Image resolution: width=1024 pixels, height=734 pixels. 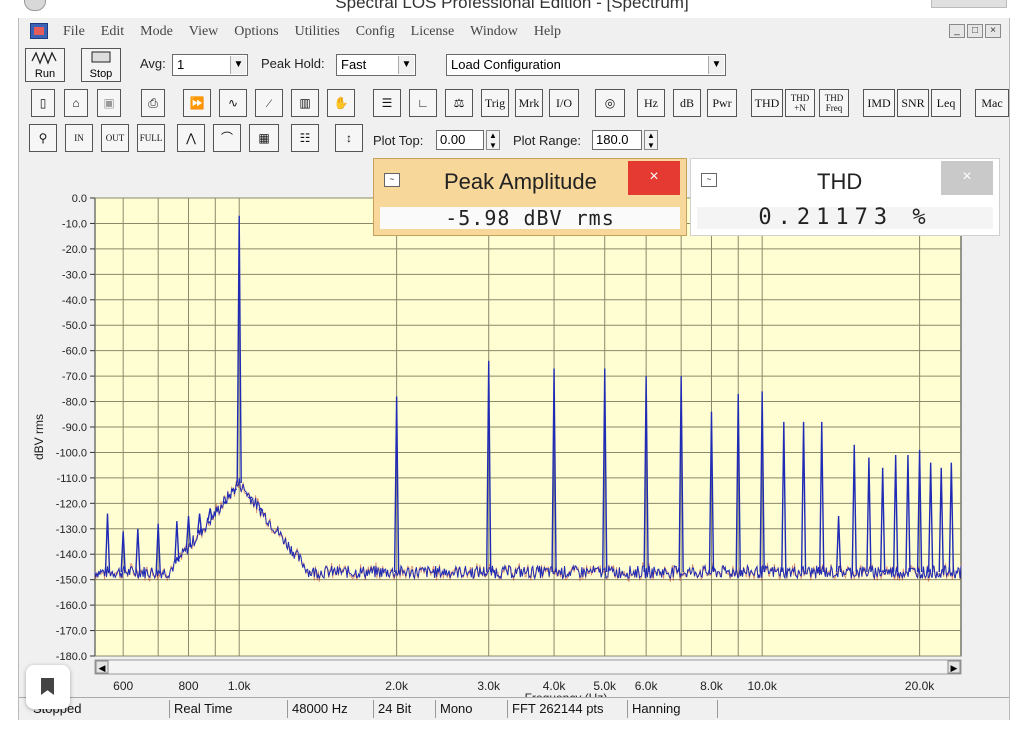 I want to click on plot-range-spinner: ▲ ▼, so click(x=651, y=140).